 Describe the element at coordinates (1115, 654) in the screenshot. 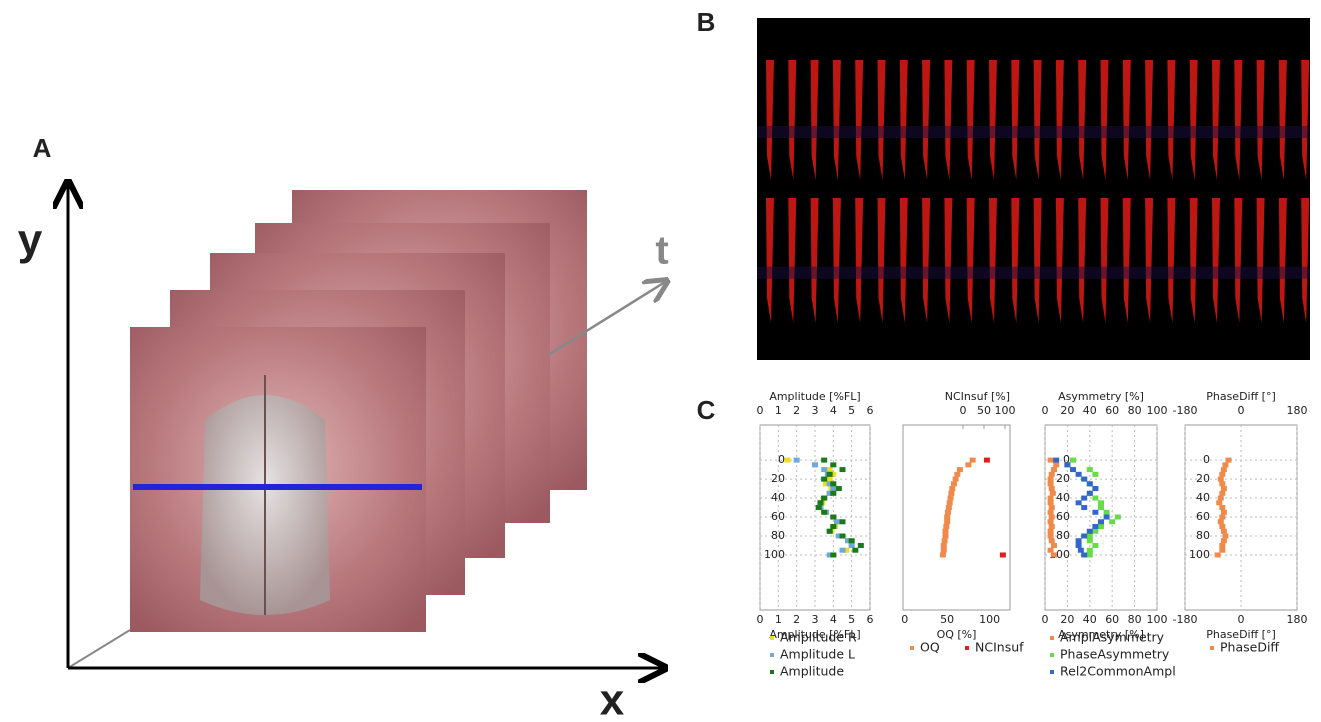

I see `legend-label: PhaseAsymmetry` at that location.